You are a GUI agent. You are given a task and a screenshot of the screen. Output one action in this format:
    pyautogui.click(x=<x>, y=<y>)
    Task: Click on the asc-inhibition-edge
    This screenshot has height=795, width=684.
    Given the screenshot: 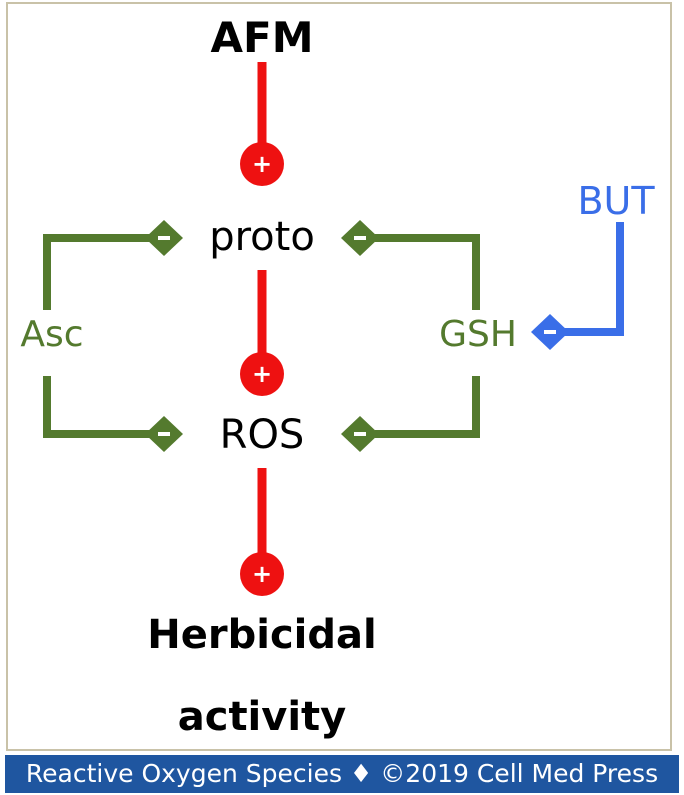 What is the action you would take?
    pyautogui.click(x=113, y=336)
    